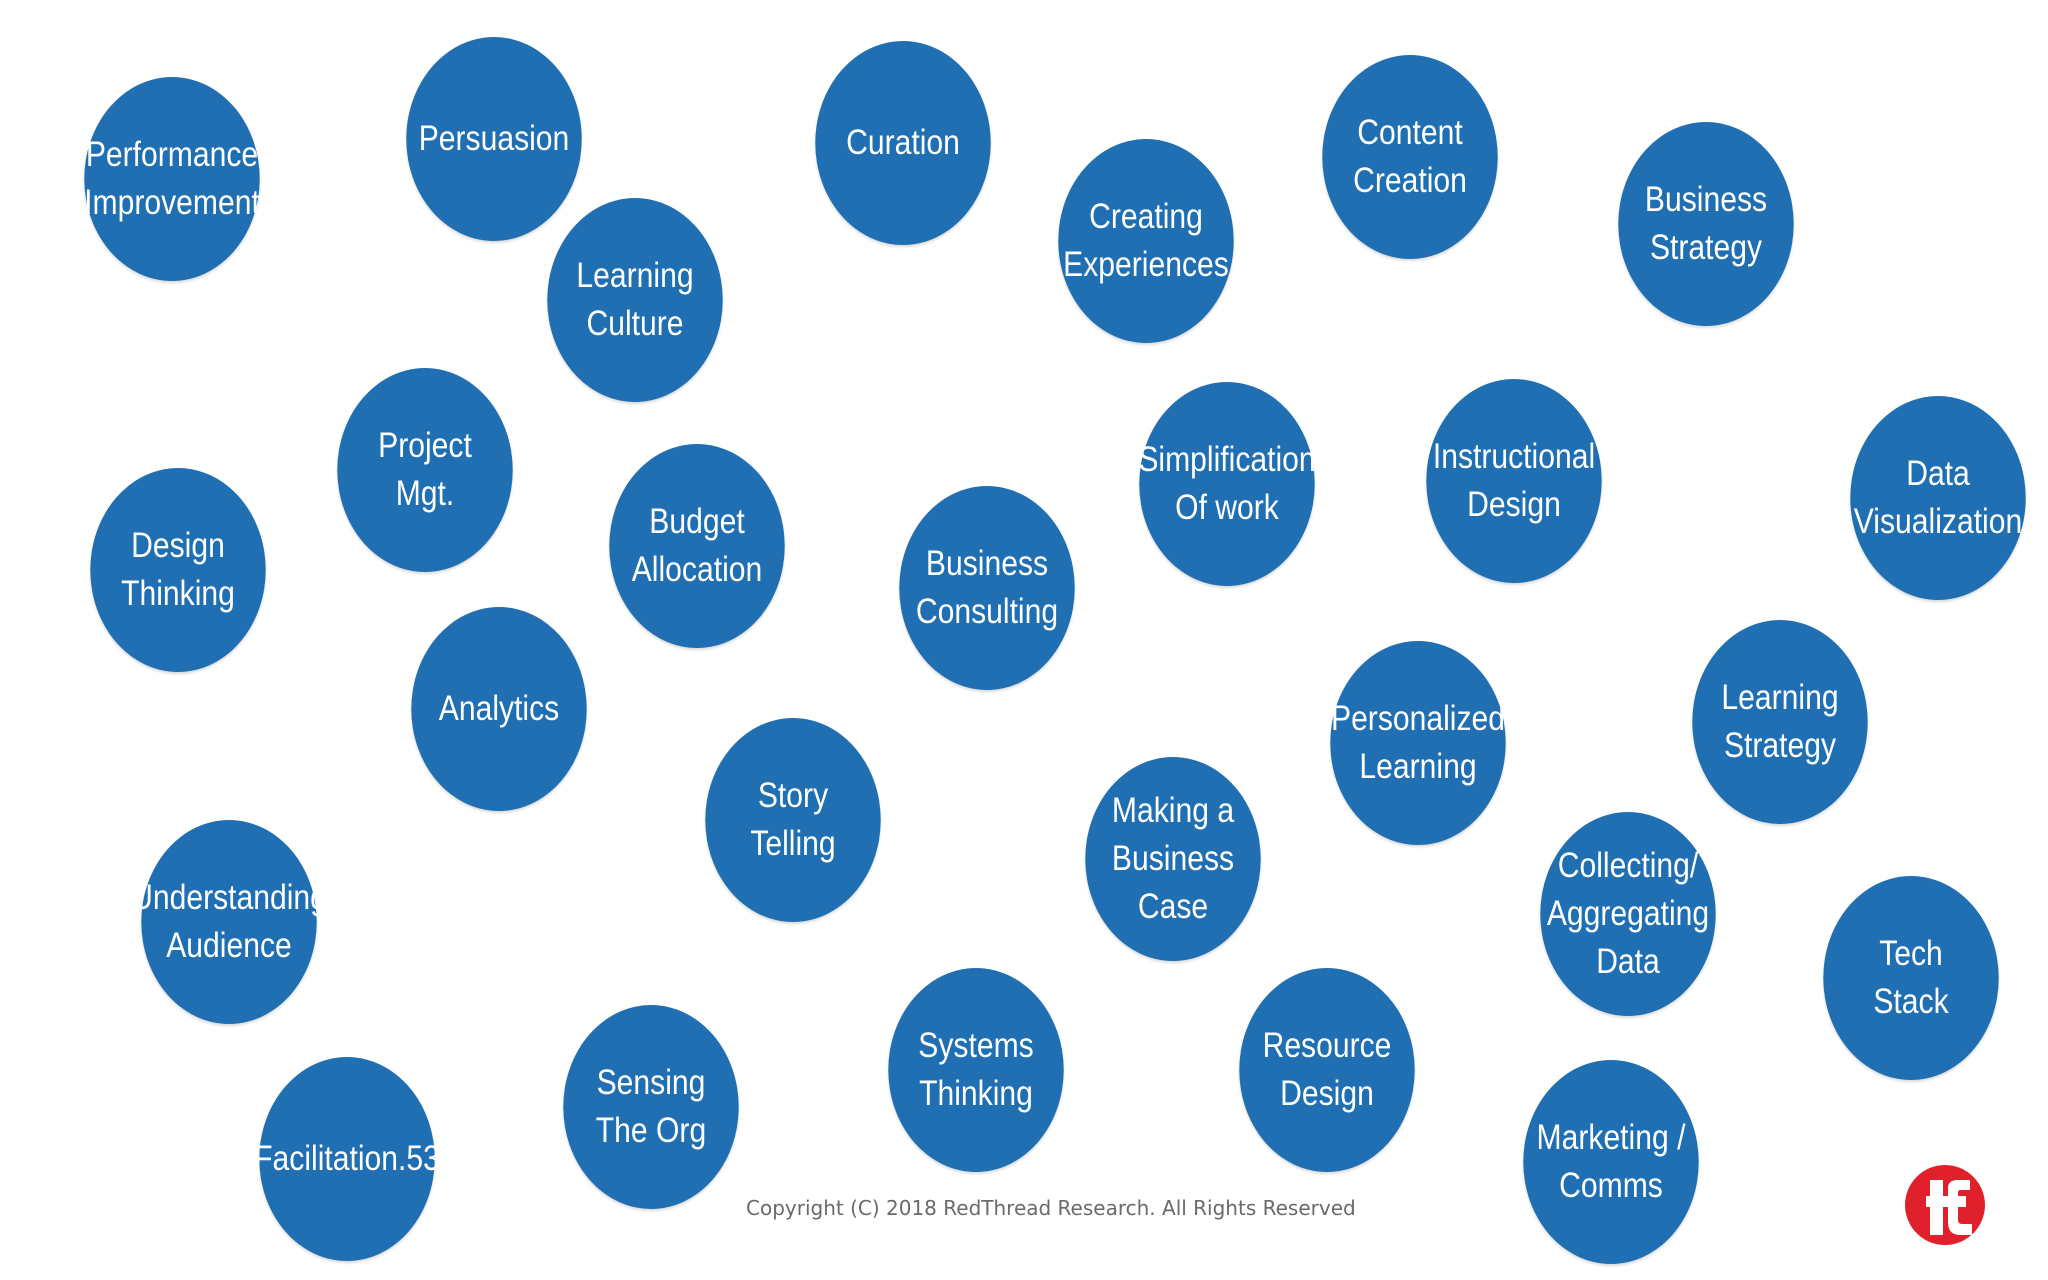 Image resolution: width=2048 pixels, height=1280 pixels. What do you see at coordinates (651, 1107) in the screenshot?
I see `bubble-sensing-the-org: Sensing The Org` at bounding box center [651, 1107].